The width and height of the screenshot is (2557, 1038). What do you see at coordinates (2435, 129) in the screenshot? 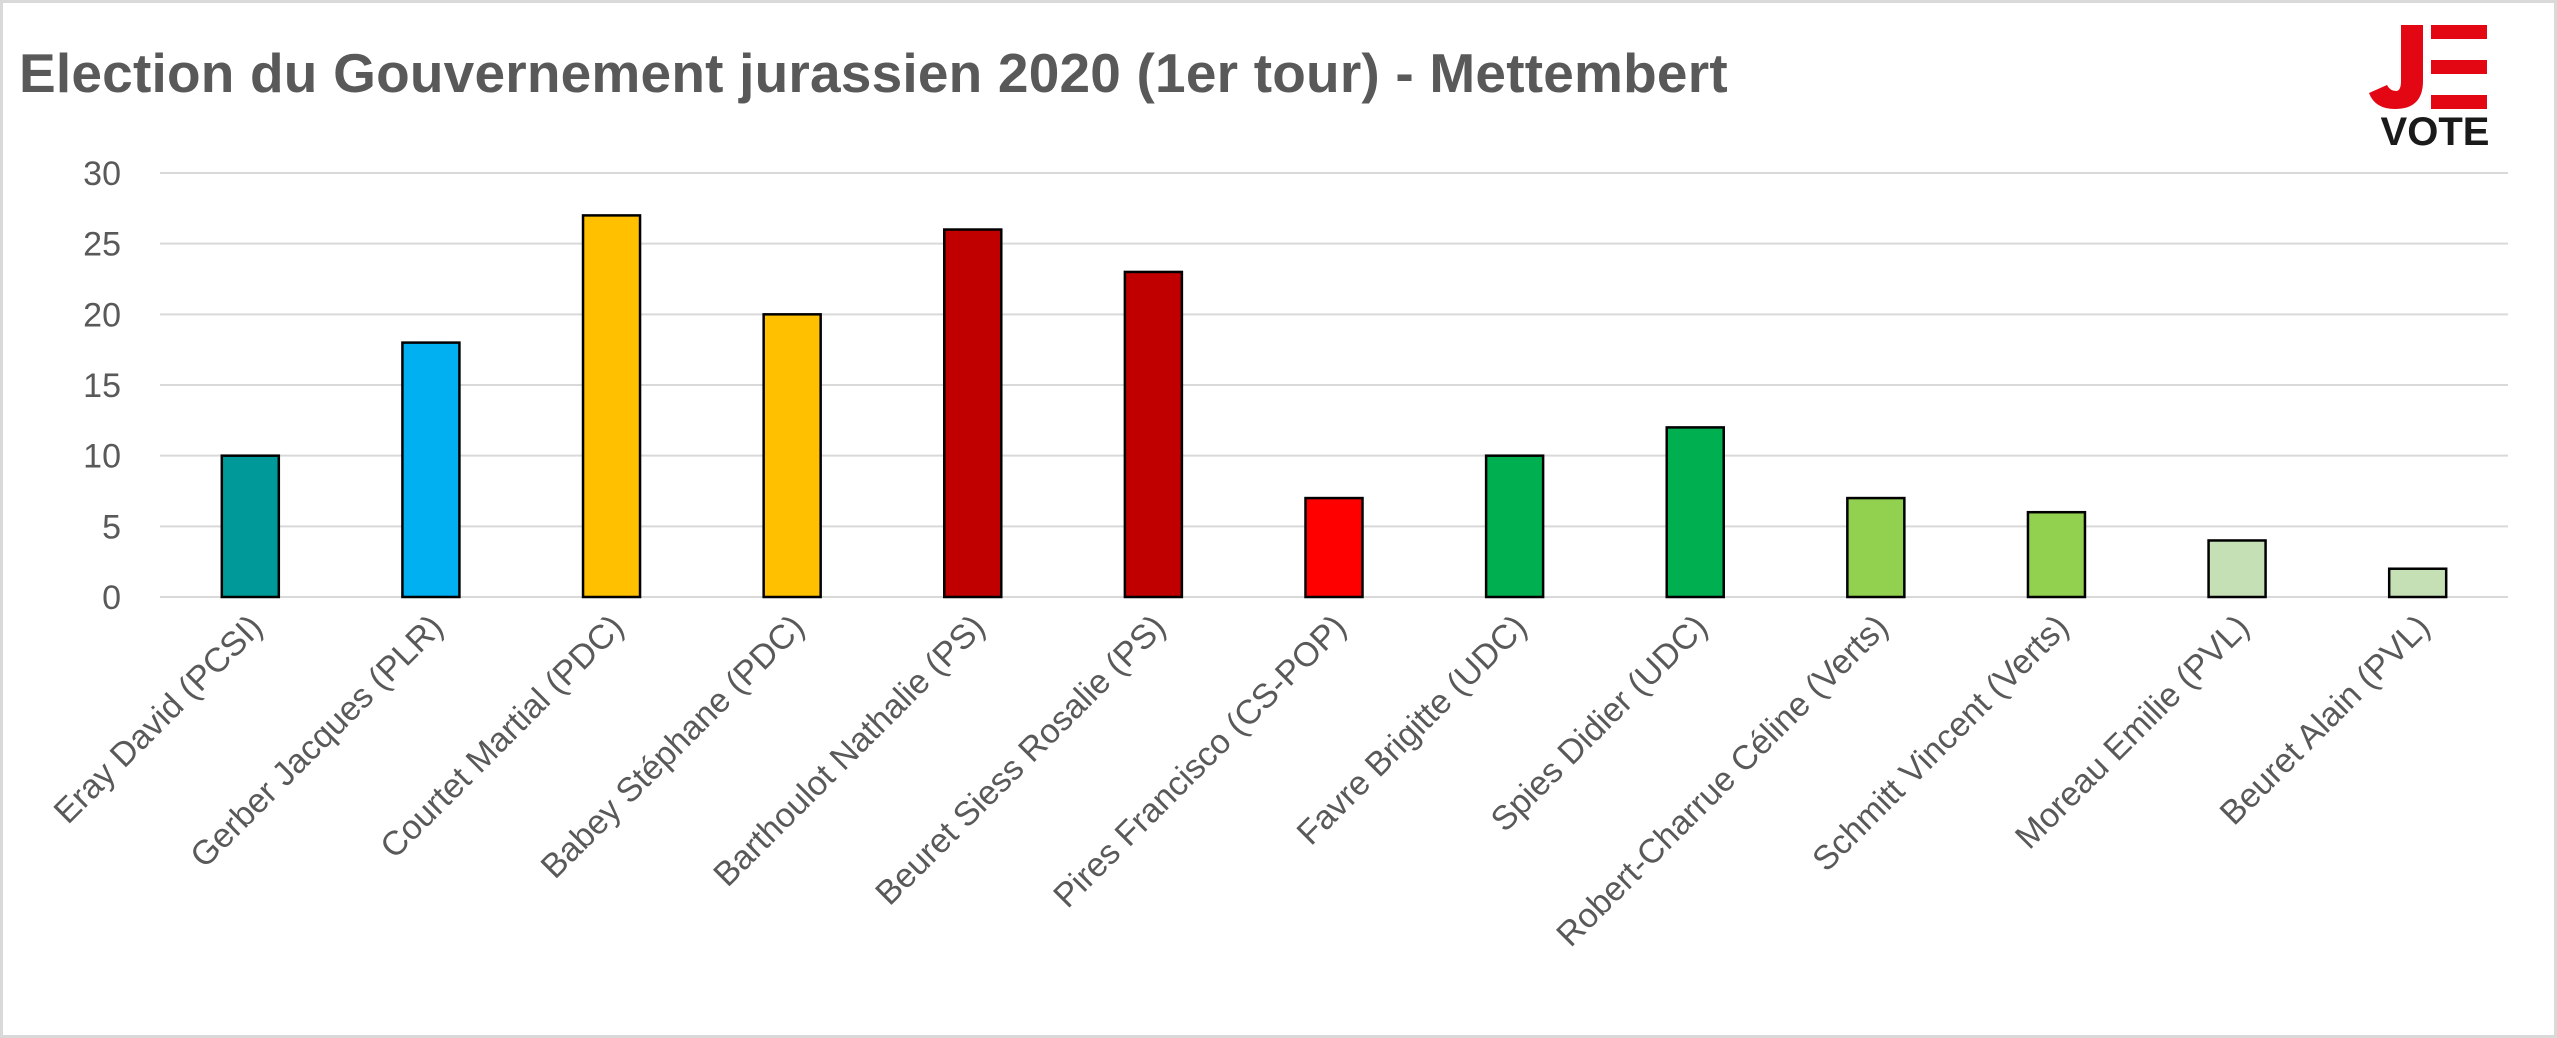
I see `logo-word: VOTE` at bounding box center [2435, 129].